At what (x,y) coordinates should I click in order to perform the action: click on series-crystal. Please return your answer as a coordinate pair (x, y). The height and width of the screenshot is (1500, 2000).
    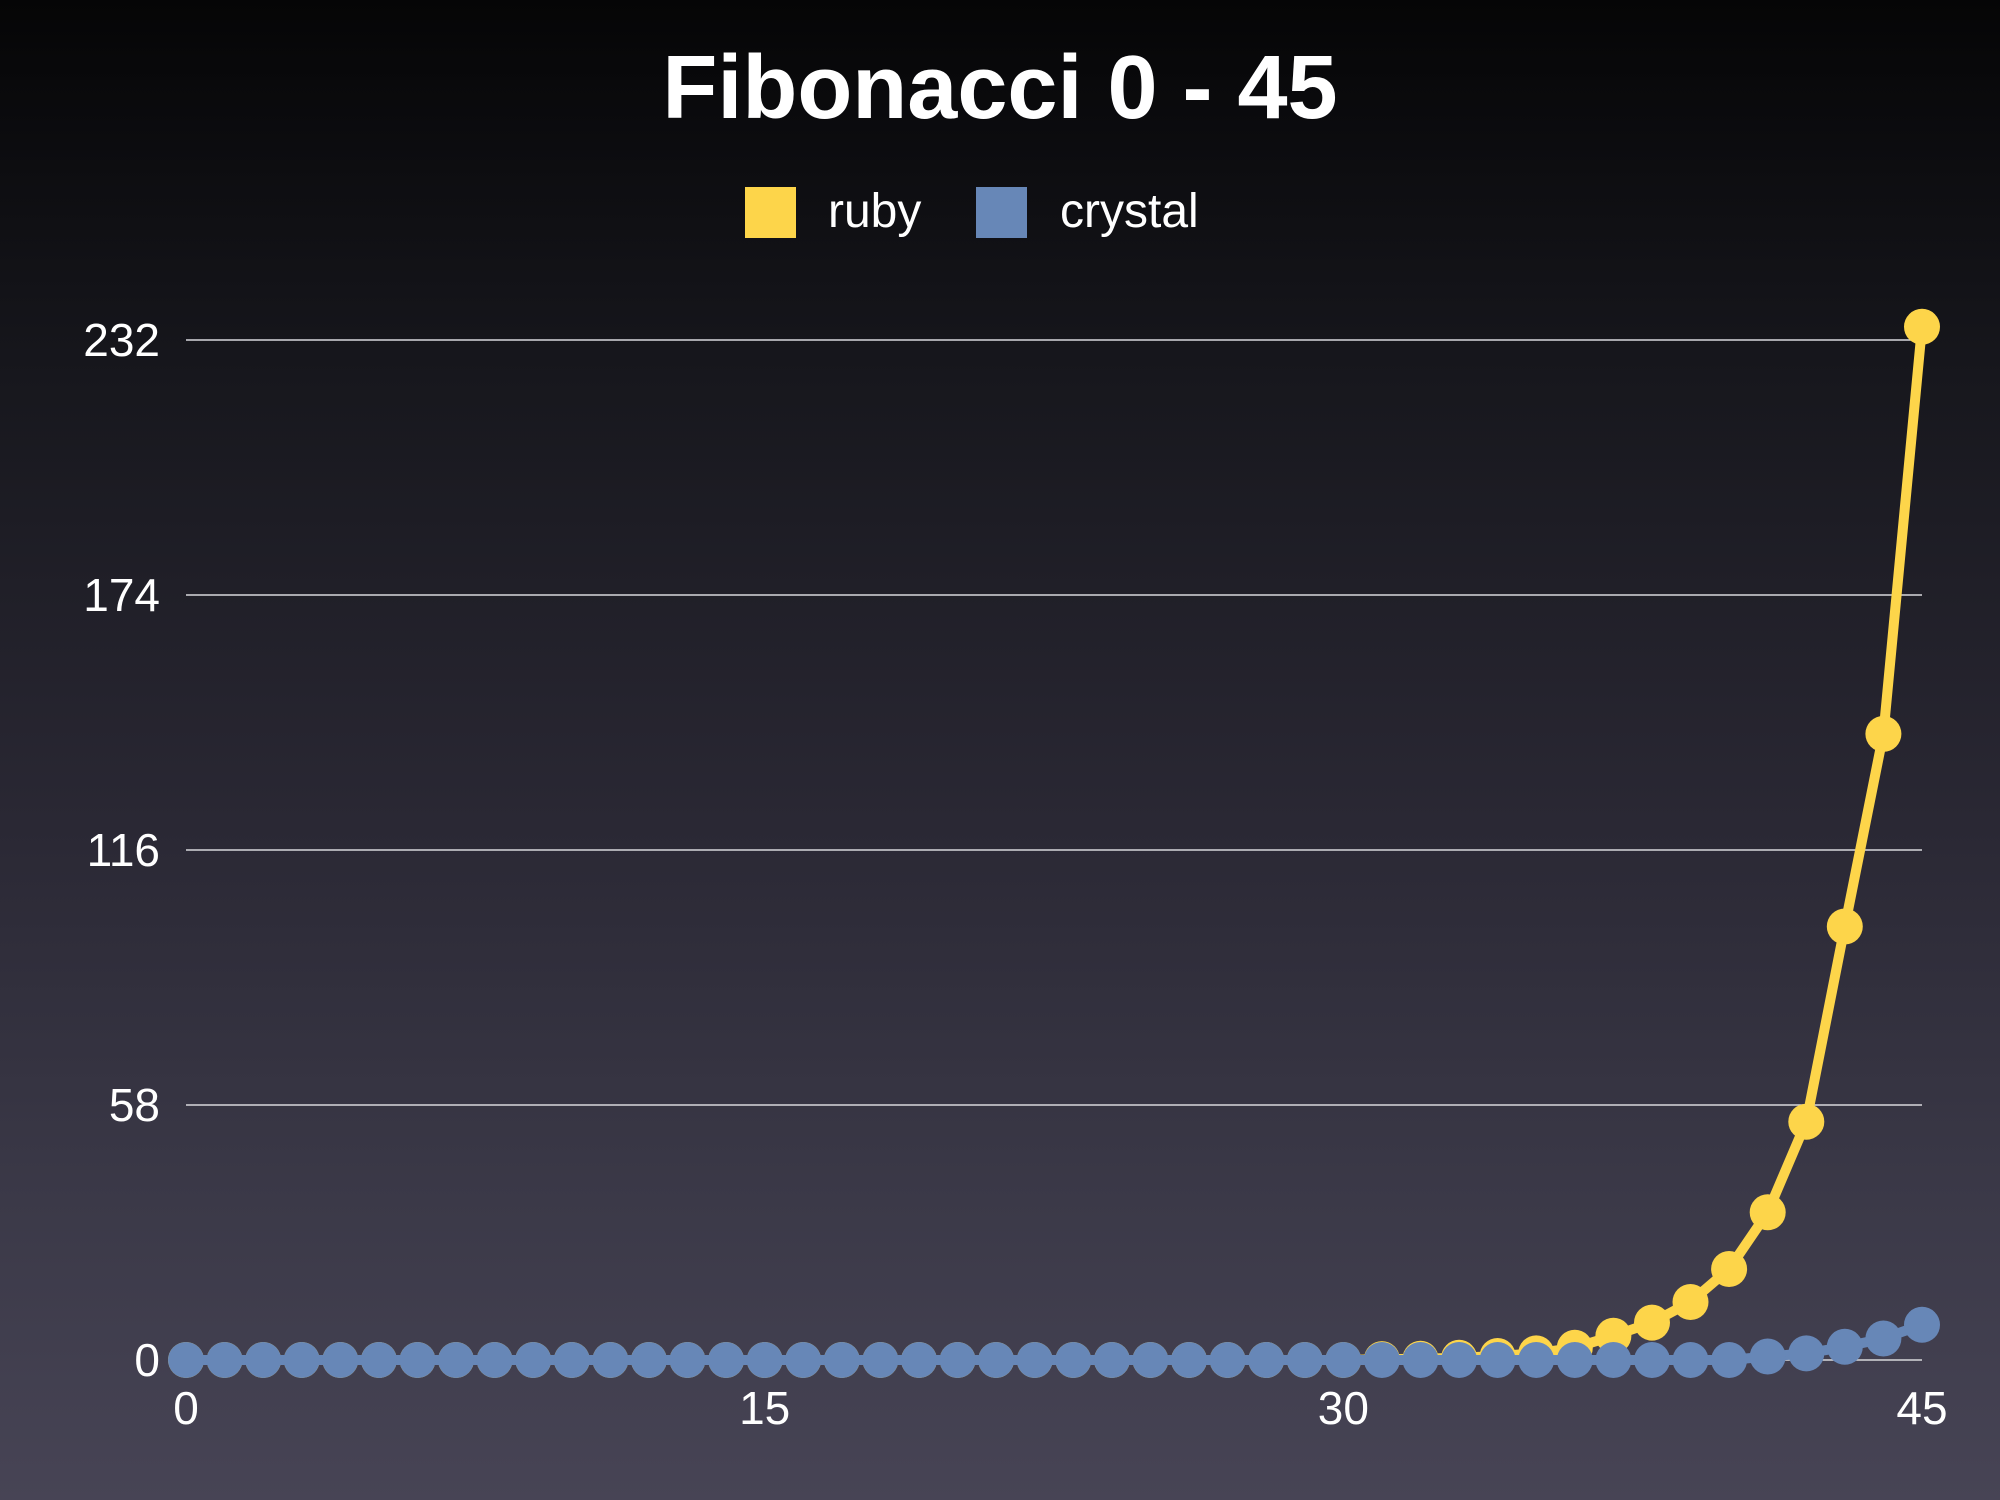
    Looking at the image, I should click on (1054, 1342).